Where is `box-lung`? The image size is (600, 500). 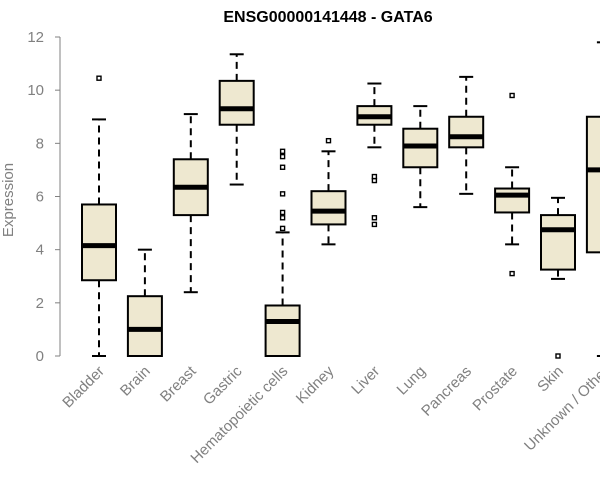 box-lung is located at coordinates (420, 157).